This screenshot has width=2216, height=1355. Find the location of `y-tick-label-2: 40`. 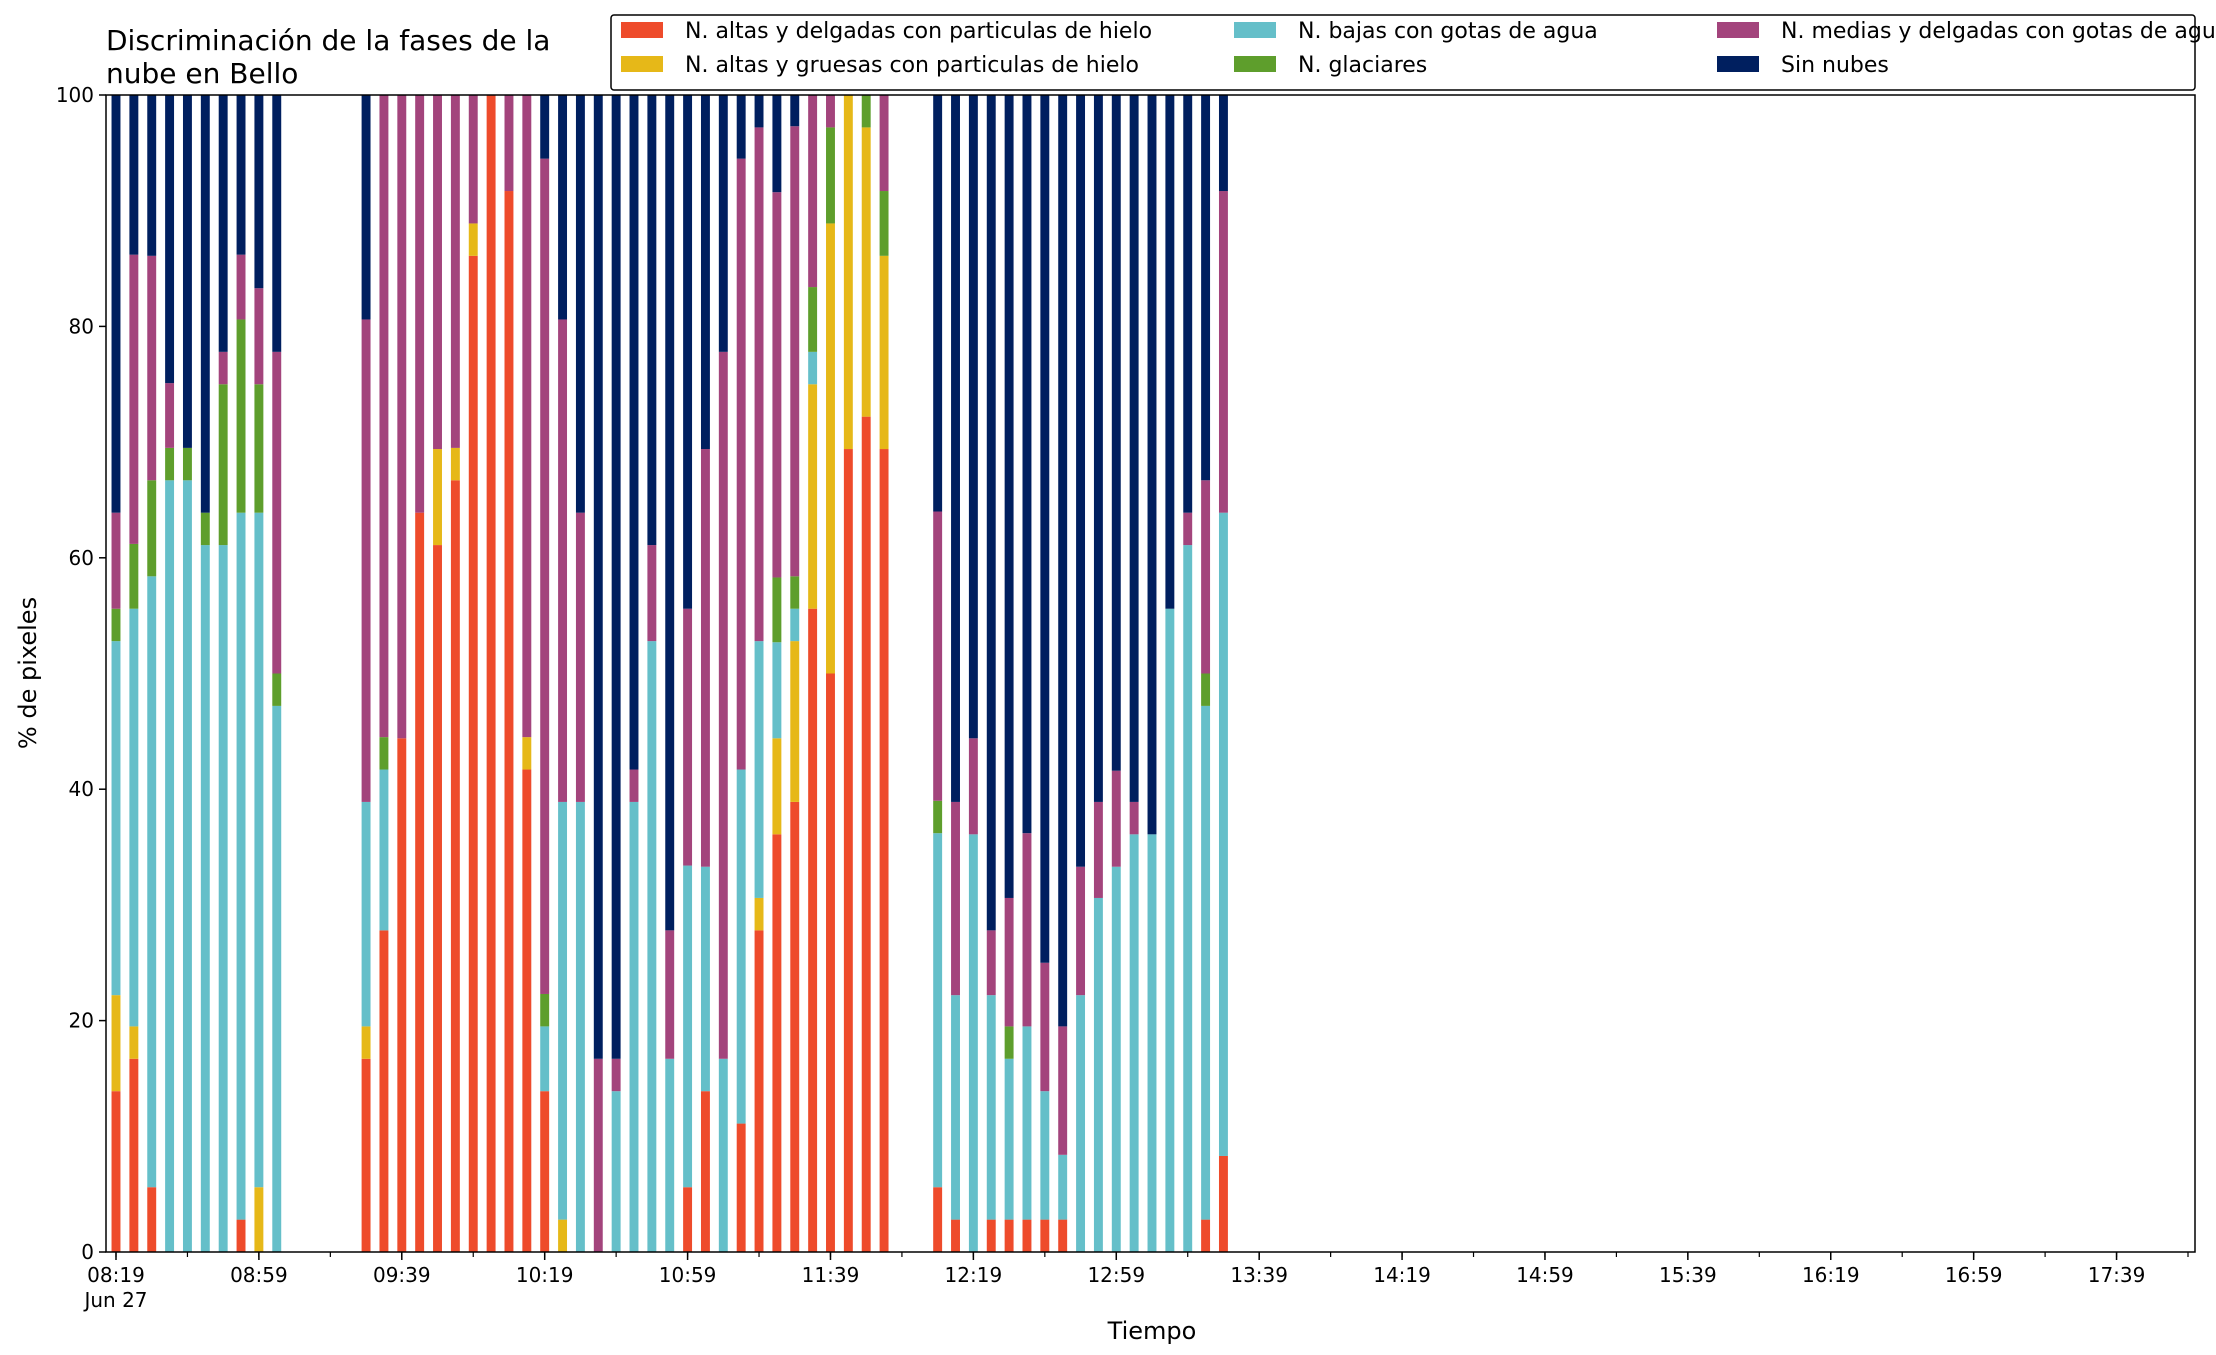

y-tick-label-2: 40 is located at coordinates (81, 789).